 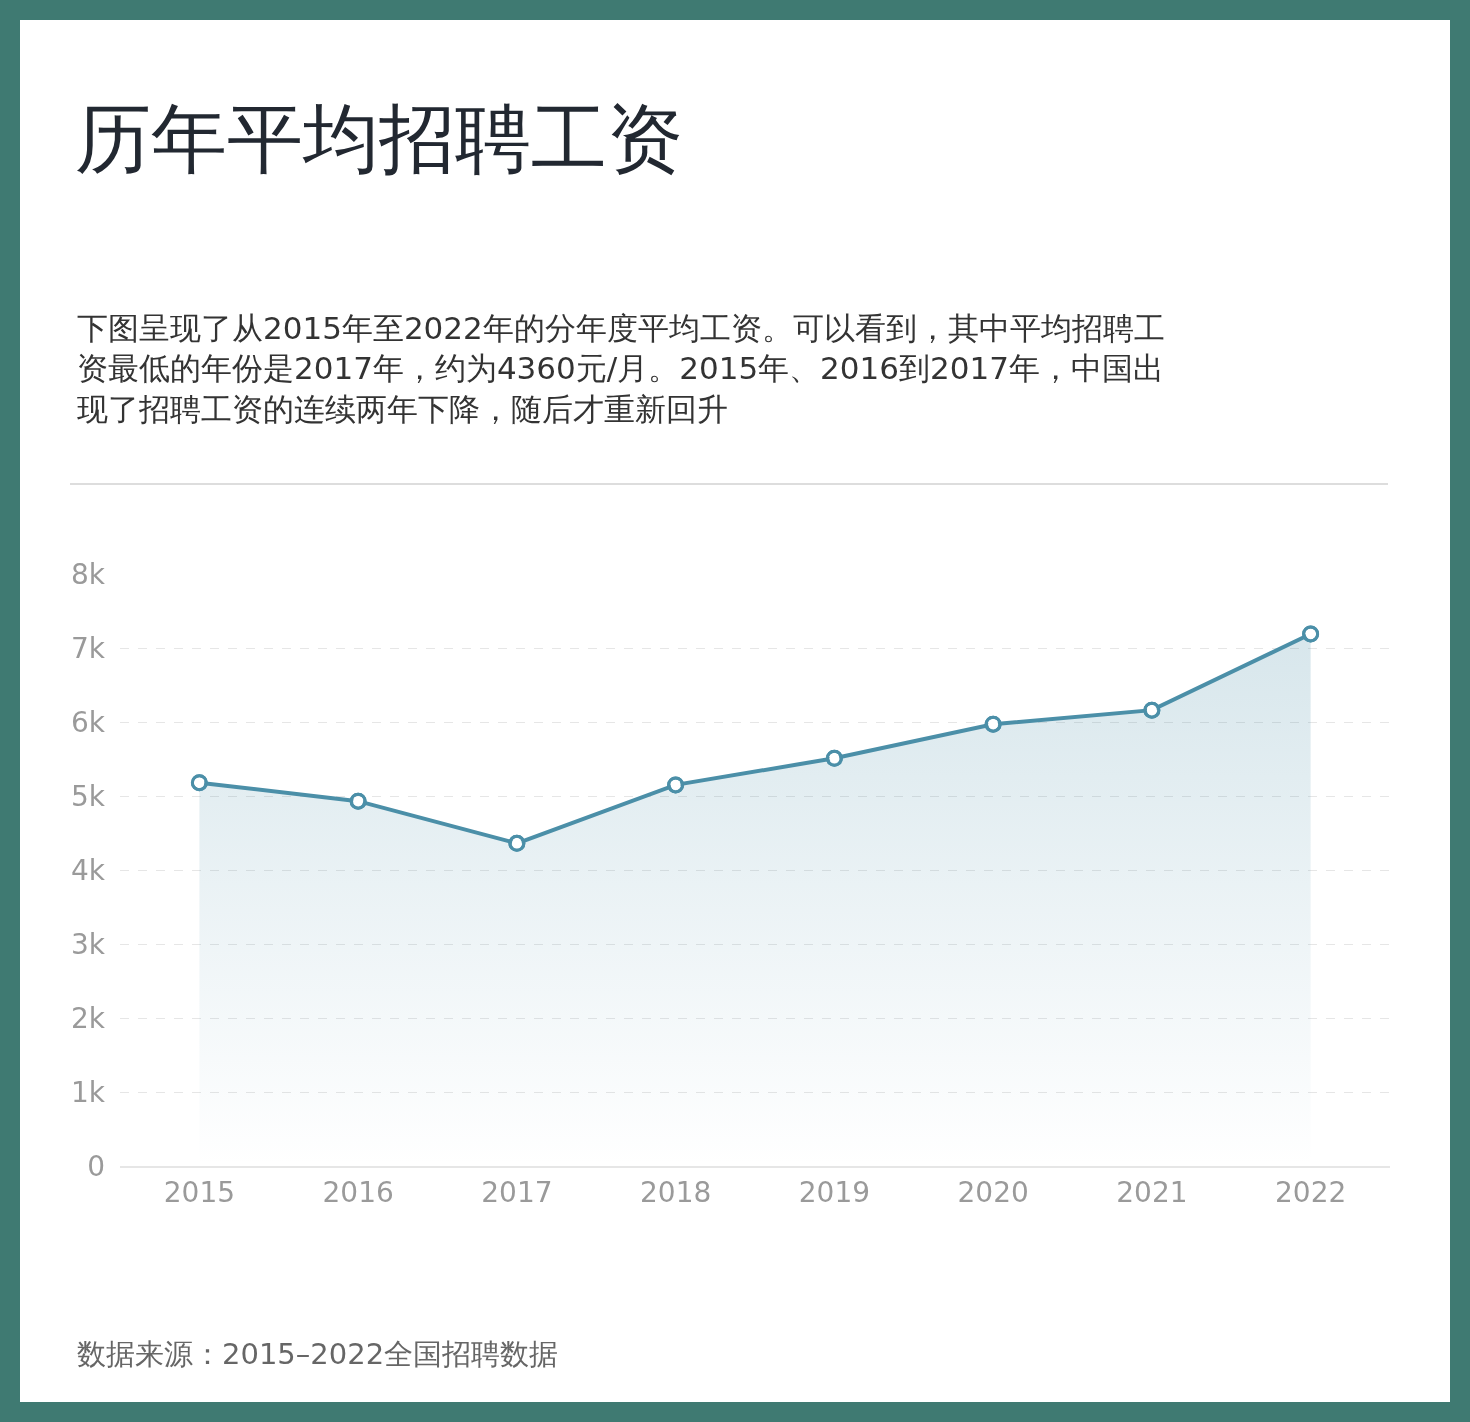 What do you see at coordinates (993, 1192) in the screenshot?
I see `x-tick-label: 2020` at bounding box center [993, 1192].